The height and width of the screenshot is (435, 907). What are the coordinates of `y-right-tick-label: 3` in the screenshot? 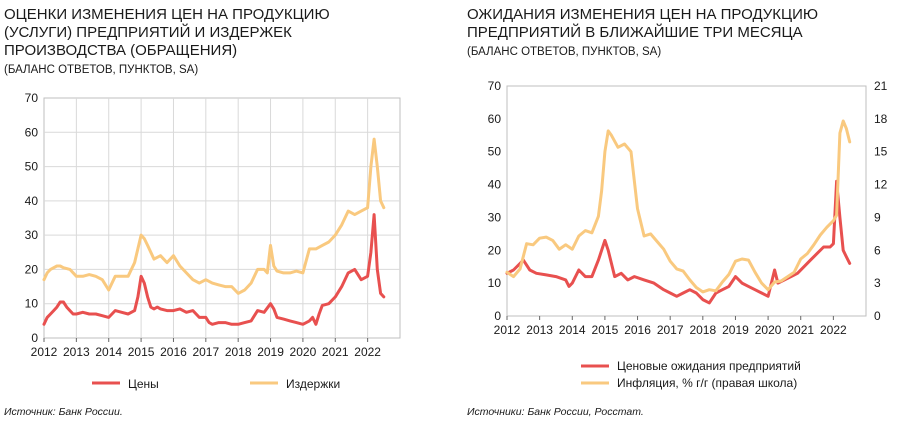 It's located at (877, 283).